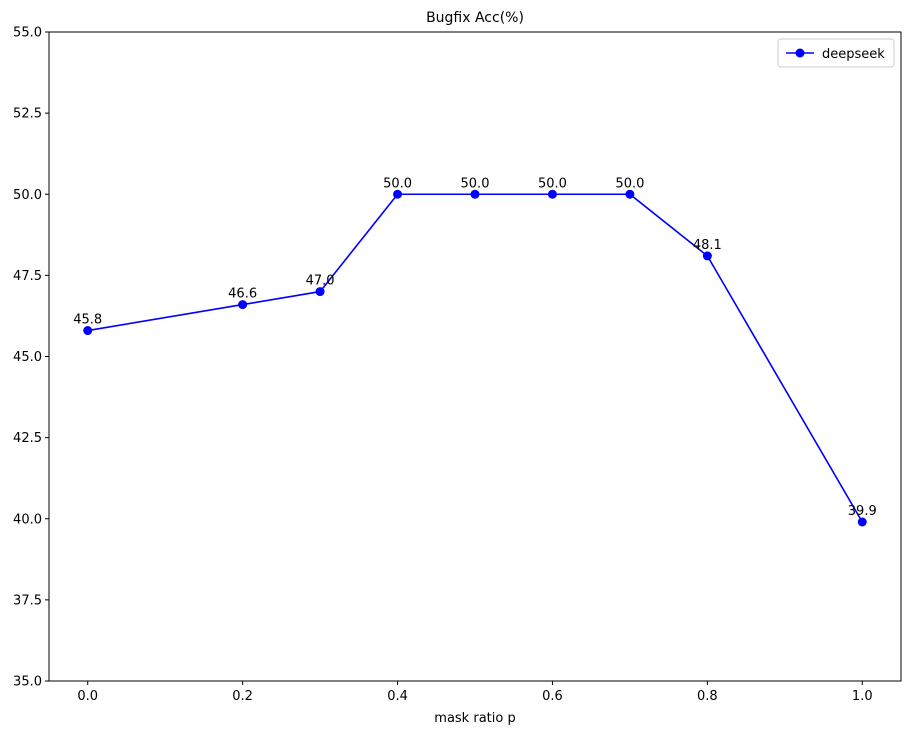 The width and height of the screenshot is (914, 732). Describe the element at coordinates (27, 114) in the screenshot. I see `y-tick-label: 52.5` at that location.